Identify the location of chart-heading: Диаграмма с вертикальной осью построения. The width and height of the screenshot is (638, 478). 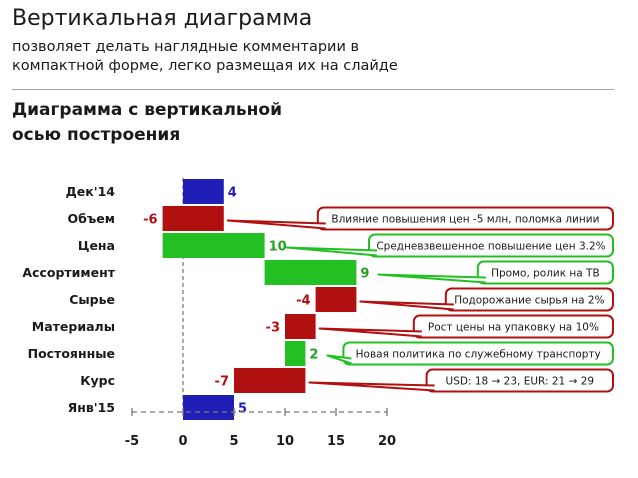
(147, 122).